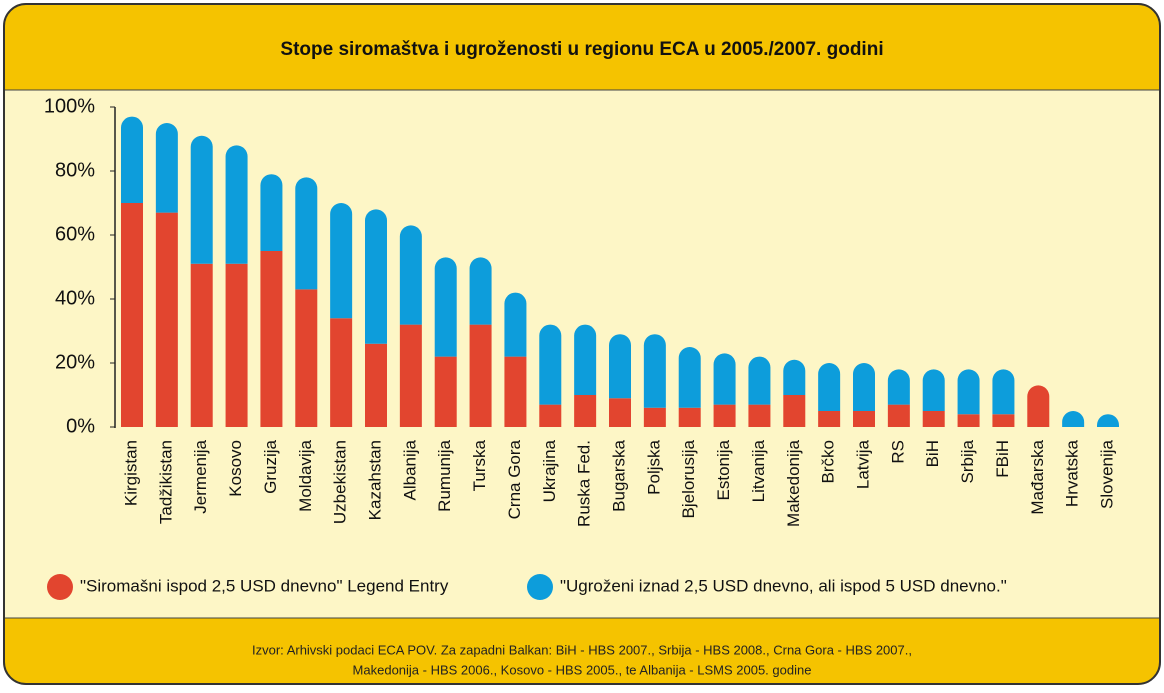 The width and height of the screenshot is (1164, 693). I want to click on y-tick-label: 20%, so click(75, 362).